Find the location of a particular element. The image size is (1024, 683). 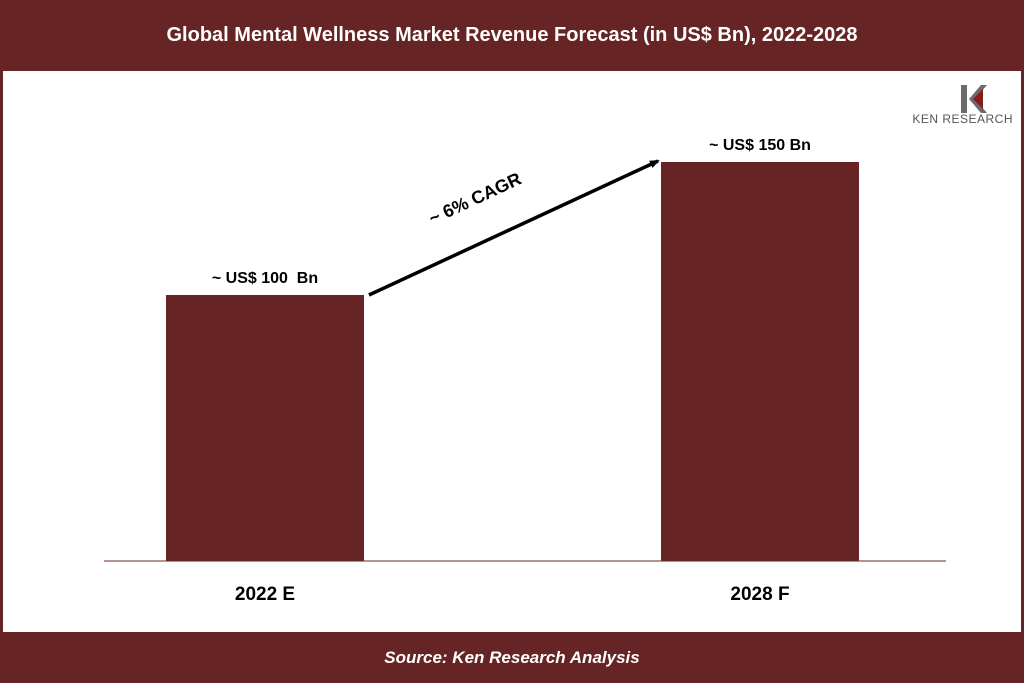

cagr-arrow is located at coordinates (514, 228).